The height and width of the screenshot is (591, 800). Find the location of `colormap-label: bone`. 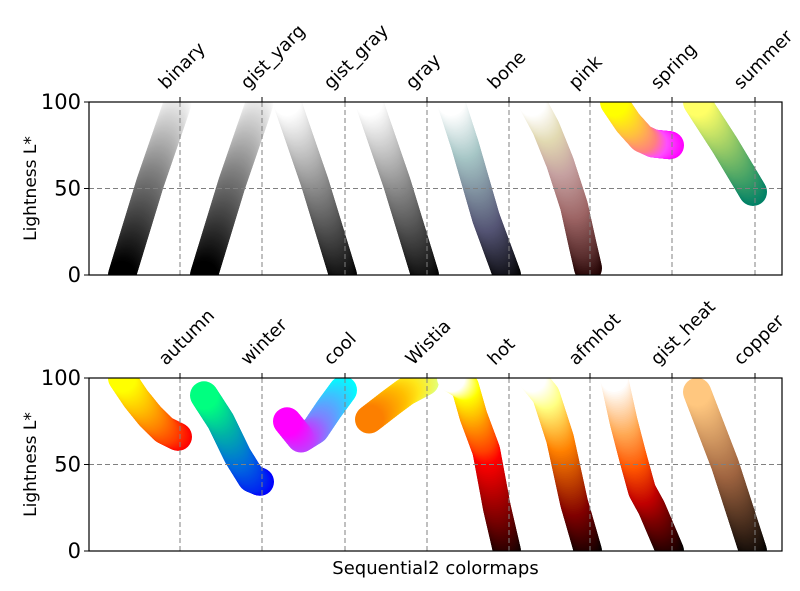

colormap-label: bone is located at coordinates (507, 70).